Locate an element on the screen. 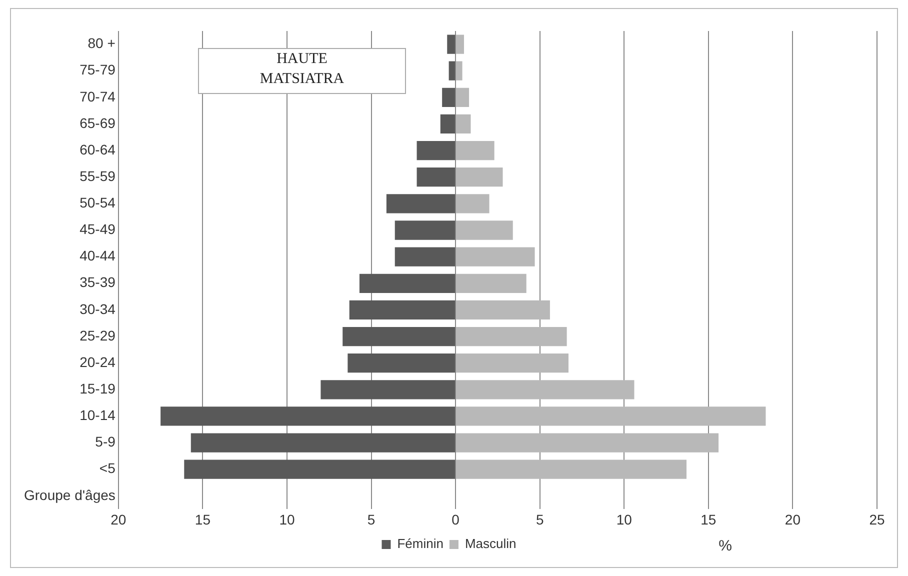 This screenshot has width=908, height=576. legend-label: Féminin is located at coordinates (420, 544).